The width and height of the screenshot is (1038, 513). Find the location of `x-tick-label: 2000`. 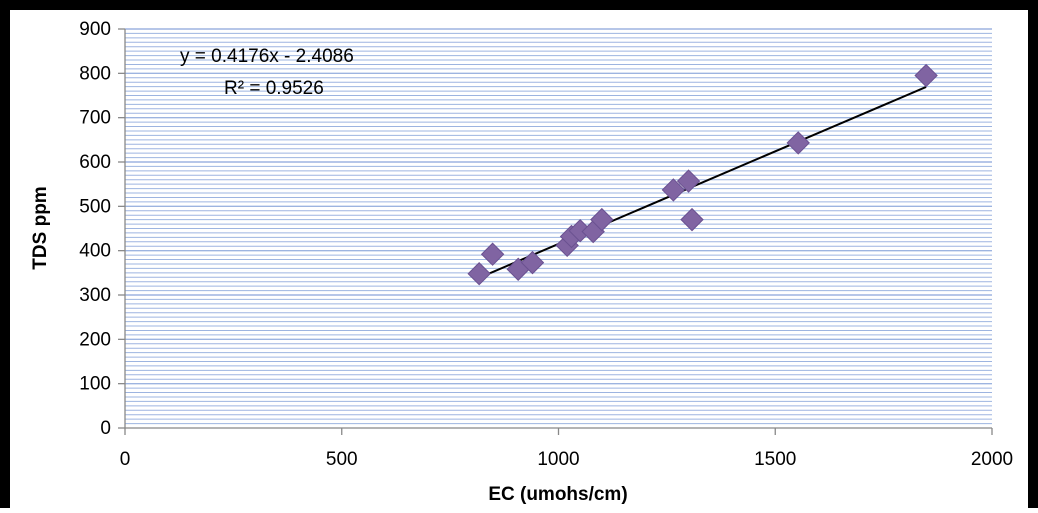

x-tick-label: 2000 is located at coordinates (992, 459).